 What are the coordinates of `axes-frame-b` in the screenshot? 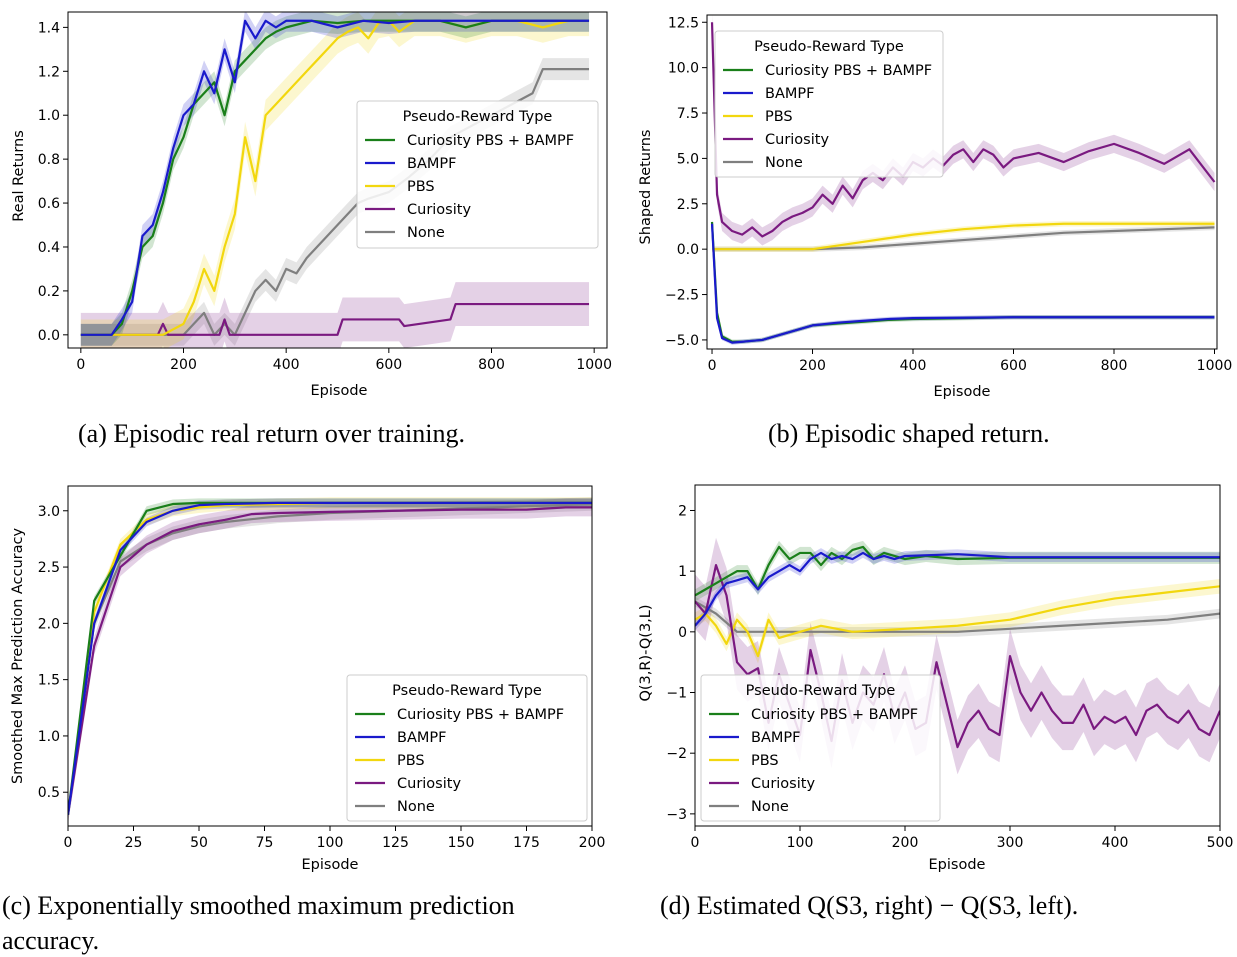 It's located at (962, 182).